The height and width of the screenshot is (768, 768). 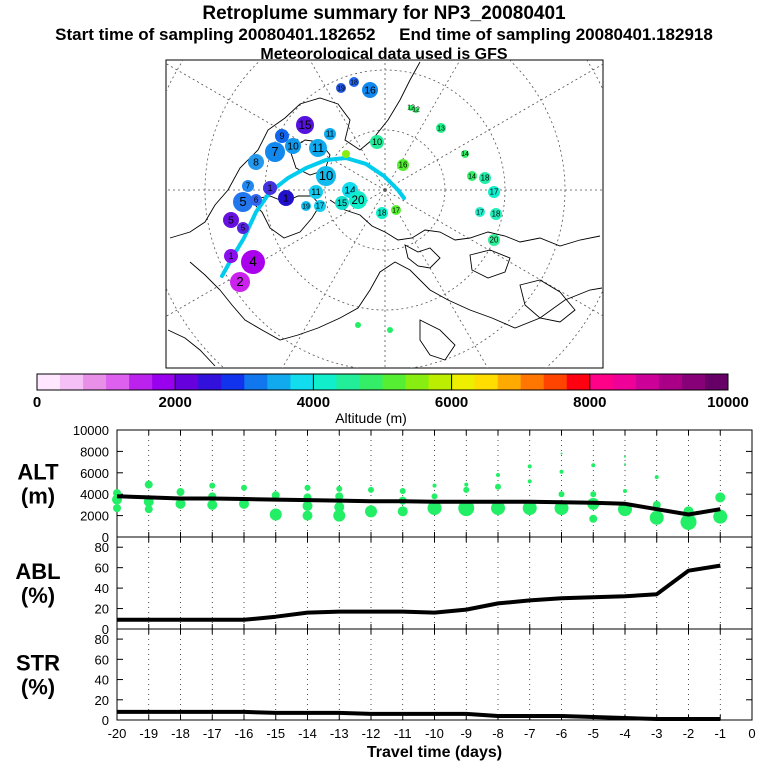 I want to click on colorbar-tick-label: 10000, so click(x=728, y=402).